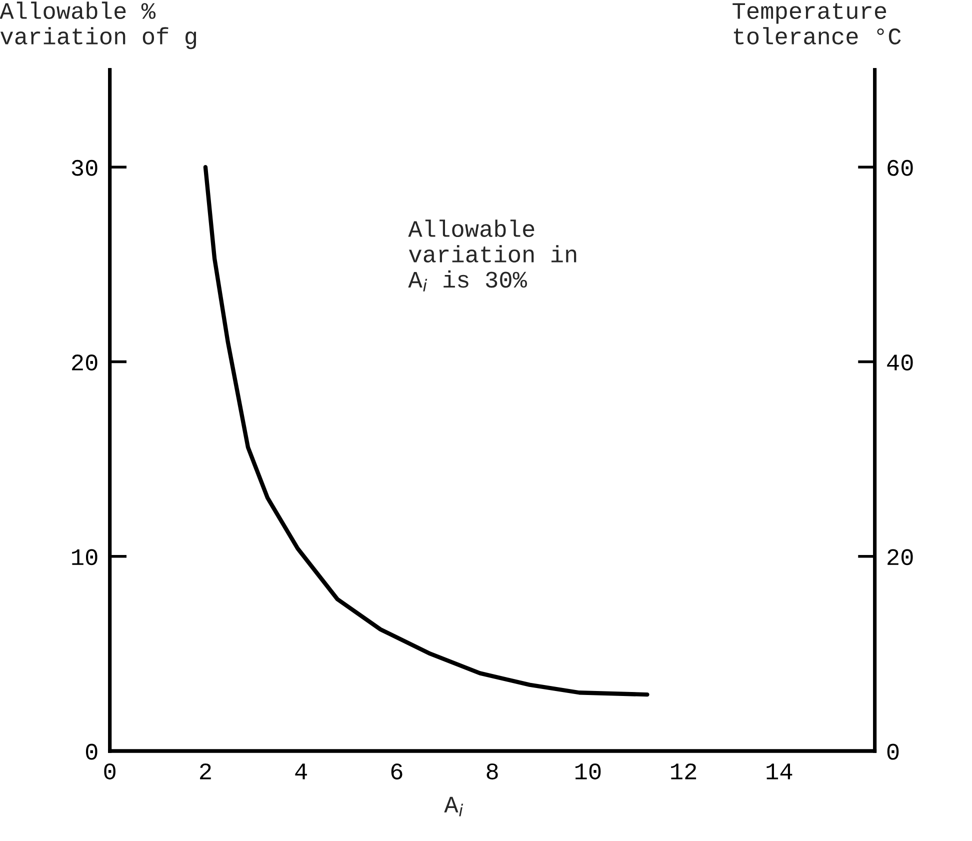 Image resolution: width=972 pixels, height=841 pixels. I want to click on x-tick-label: 0, so click(110, 771).